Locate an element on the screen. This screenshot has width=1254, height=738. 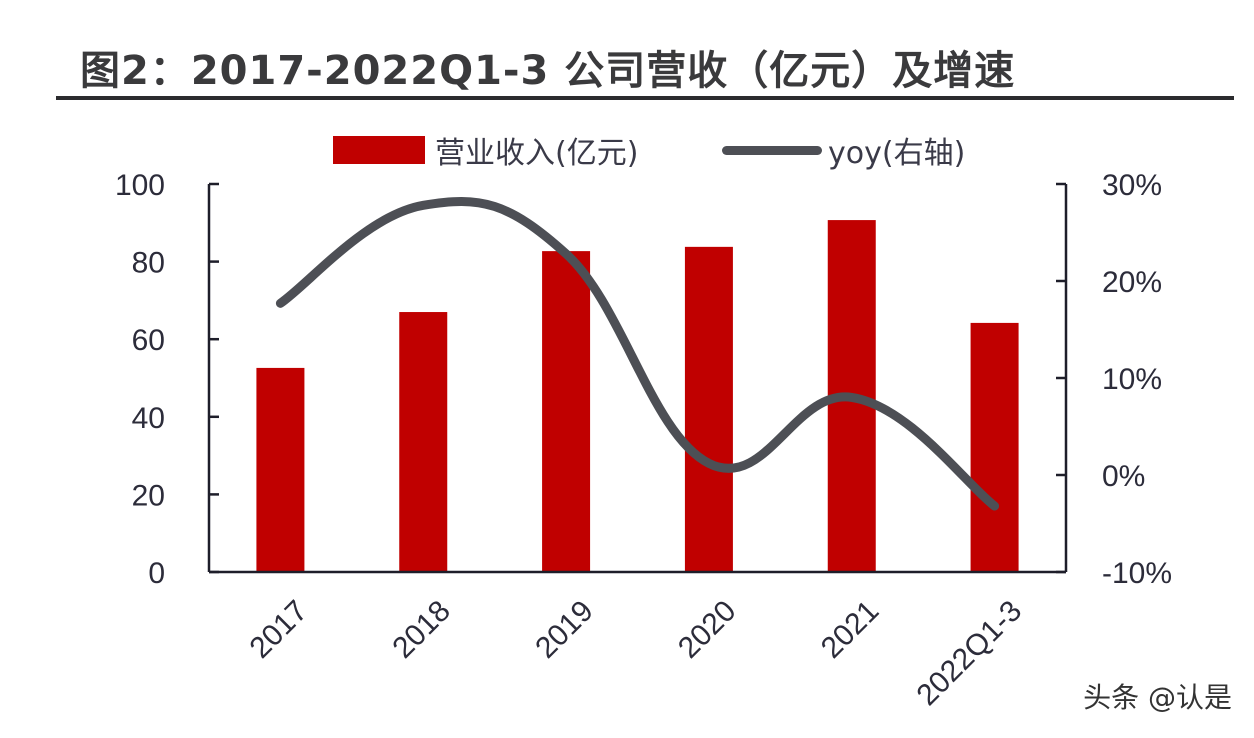
x-tick-label: 2021 is located at coordinates (850, 629).